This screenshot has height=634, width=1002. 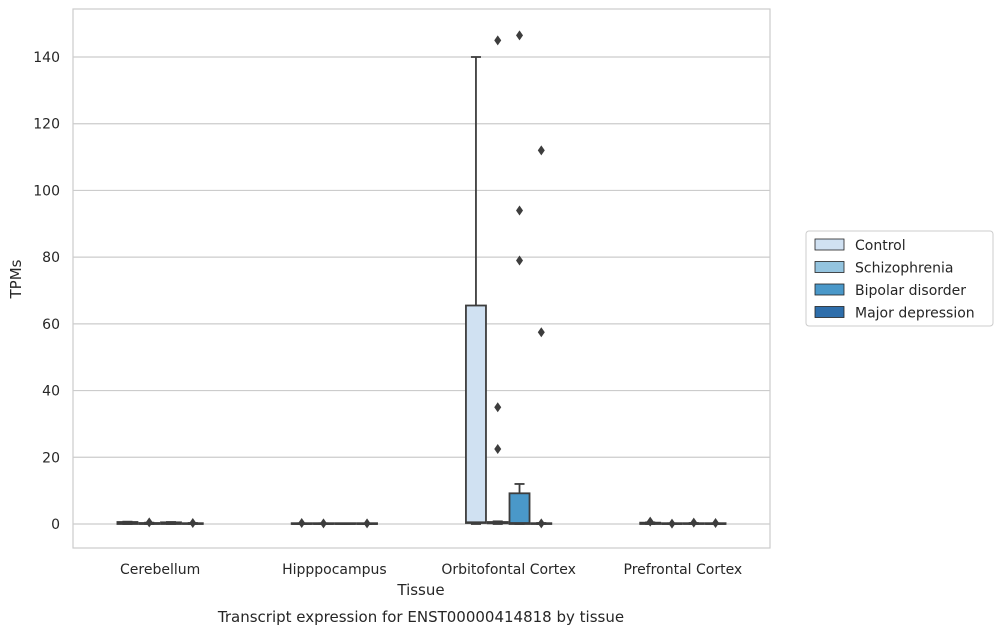 I want to click on y-tick-labels: 0 20 40 60 80 100 120 140, so click(x=46, y=291).